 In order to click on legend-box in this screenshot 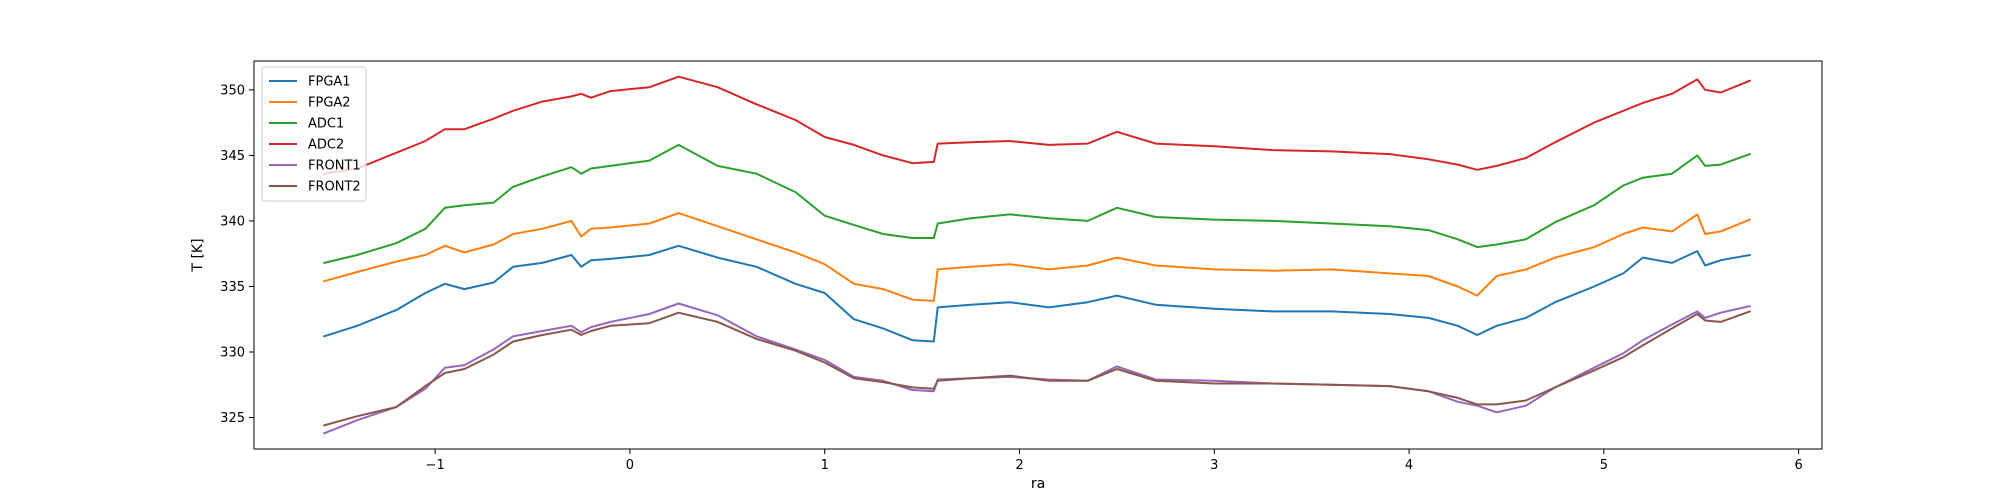, I will do `click(314, 134)`.